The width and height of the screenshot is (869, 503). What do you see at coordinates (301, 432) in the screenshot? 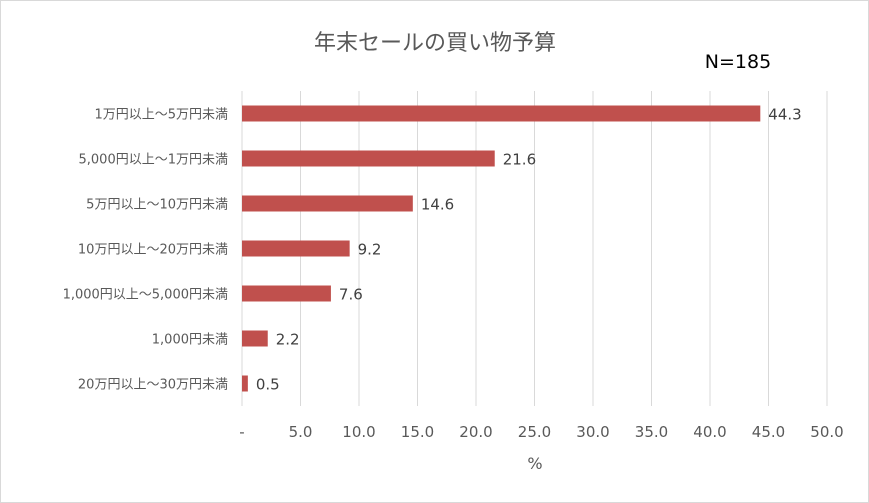
I see `x-tick-label: 5.0` at bounding box center [301, 432].